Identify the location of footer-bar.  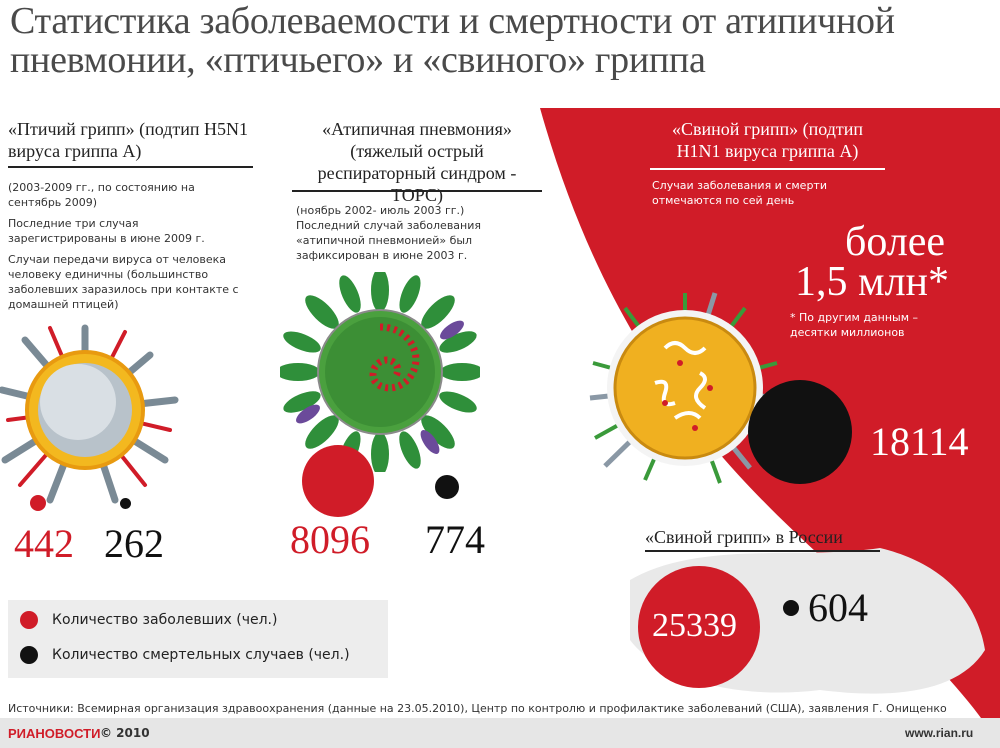
(500, 733).